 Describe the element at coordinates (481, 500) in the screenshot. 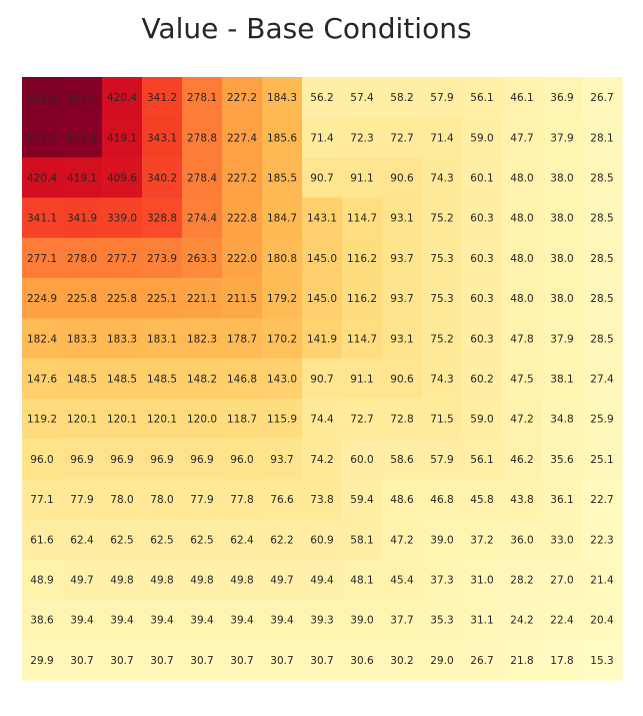

I see `heatmap-cell-label: 45.8` at that location.